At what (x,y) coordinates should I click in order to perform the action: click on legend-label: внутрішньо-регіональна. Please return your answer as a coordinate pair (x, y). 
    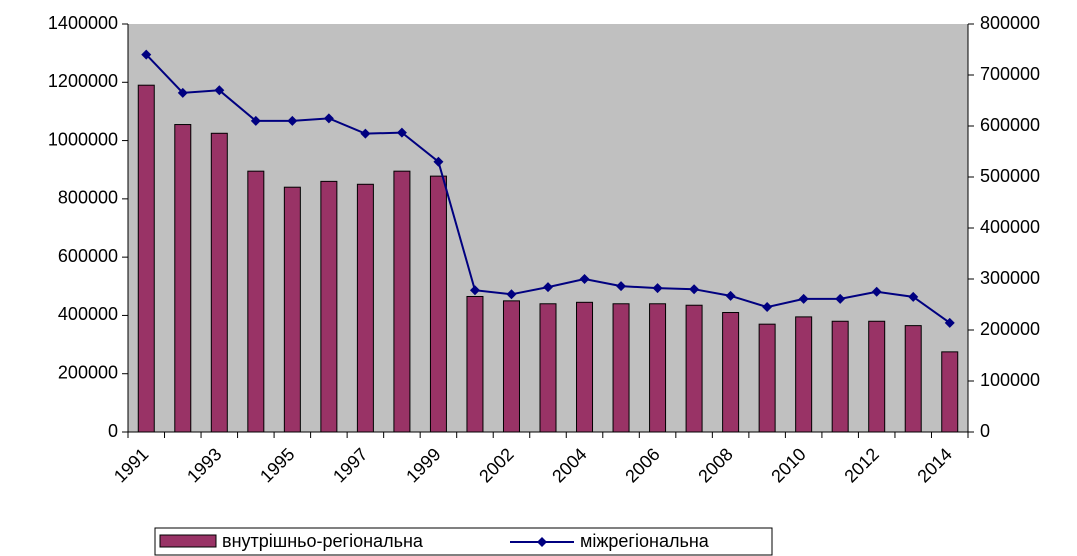
    Looking at the image, I should click on (323, 541).